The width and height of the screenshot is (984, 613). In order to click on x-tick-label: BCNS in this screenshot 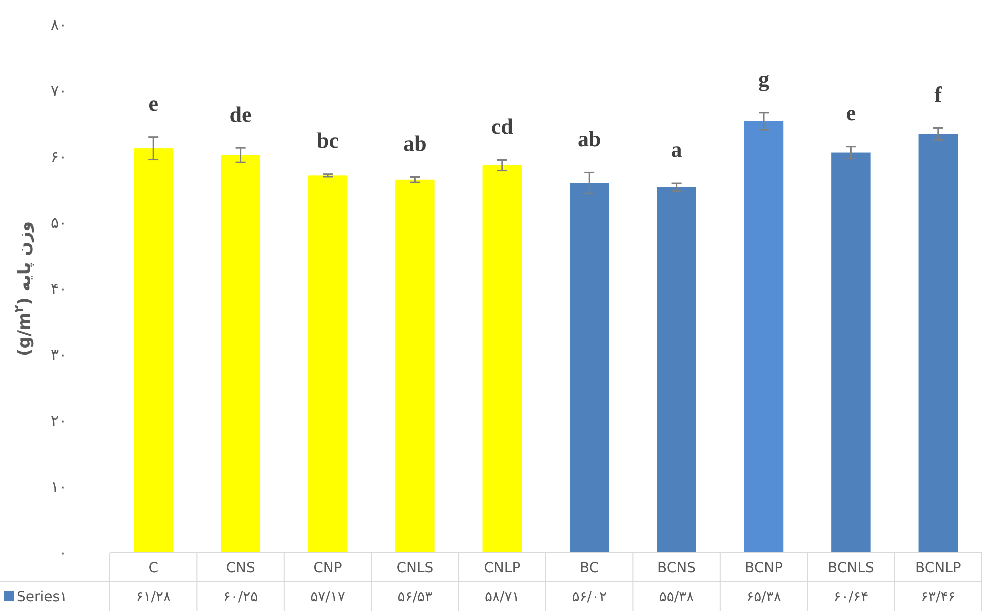, I will do `click(677, 568)`.